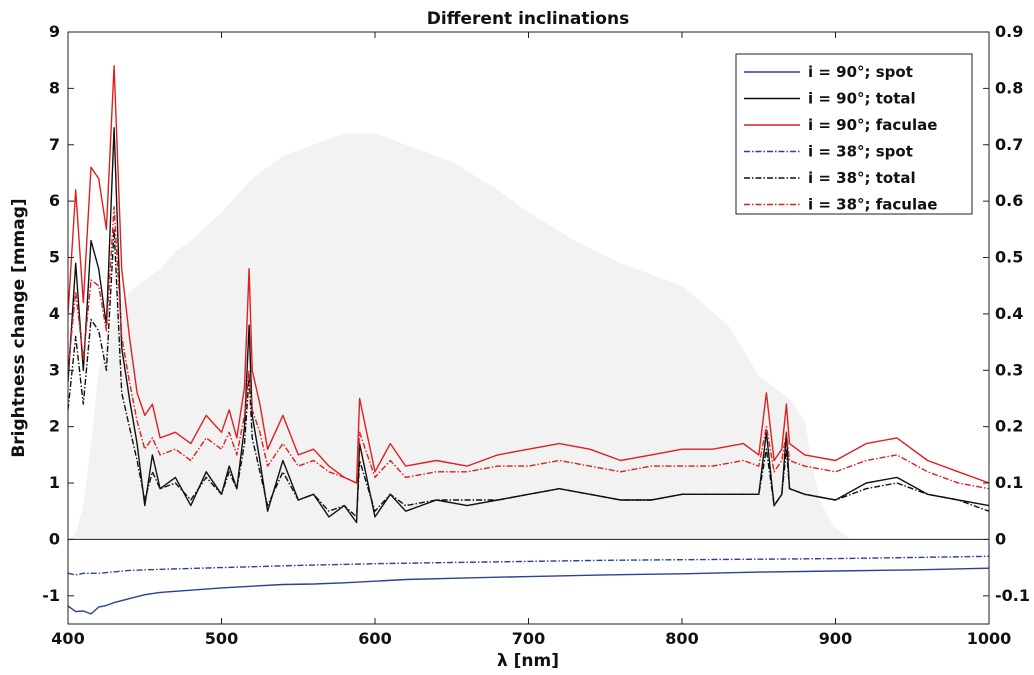 The width and height of the screenshot is (1034, 675). I want to click on y-tick-label: -1, so click(51, 595).